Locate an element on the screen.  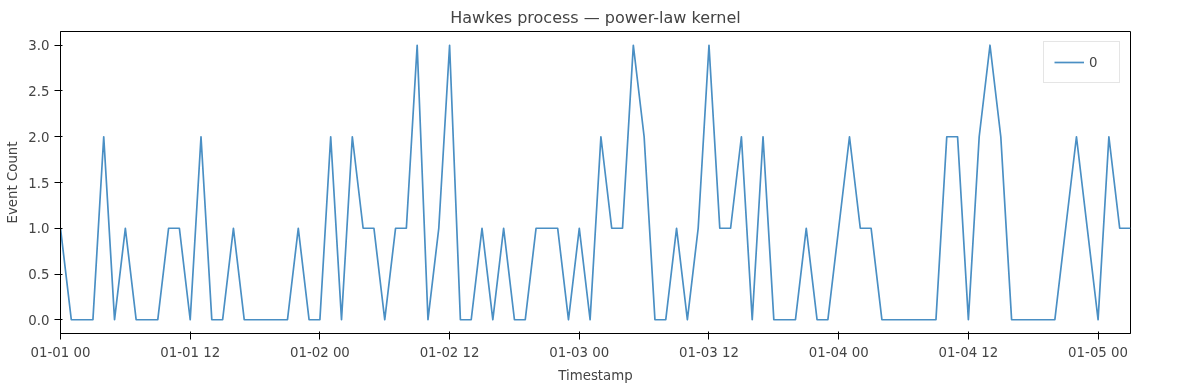
x-tick-label: 01-03 00 is located at coordinates (579, 352).